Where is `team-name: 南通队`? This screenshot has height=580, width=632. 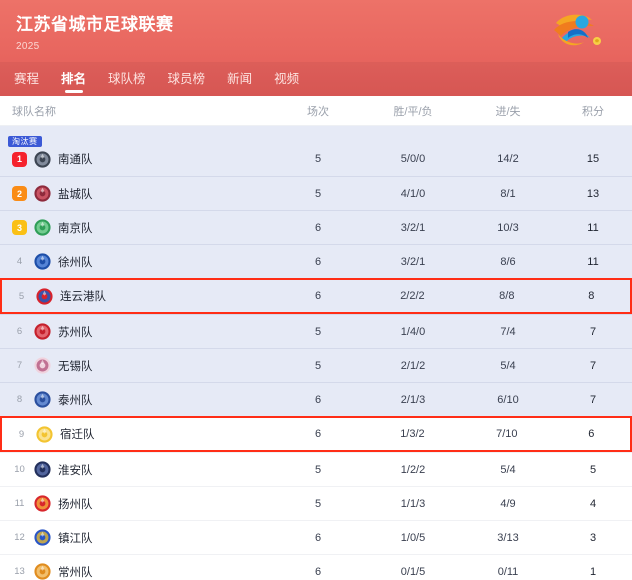
team-name: 南通队 is located at coordinates (75, 160).